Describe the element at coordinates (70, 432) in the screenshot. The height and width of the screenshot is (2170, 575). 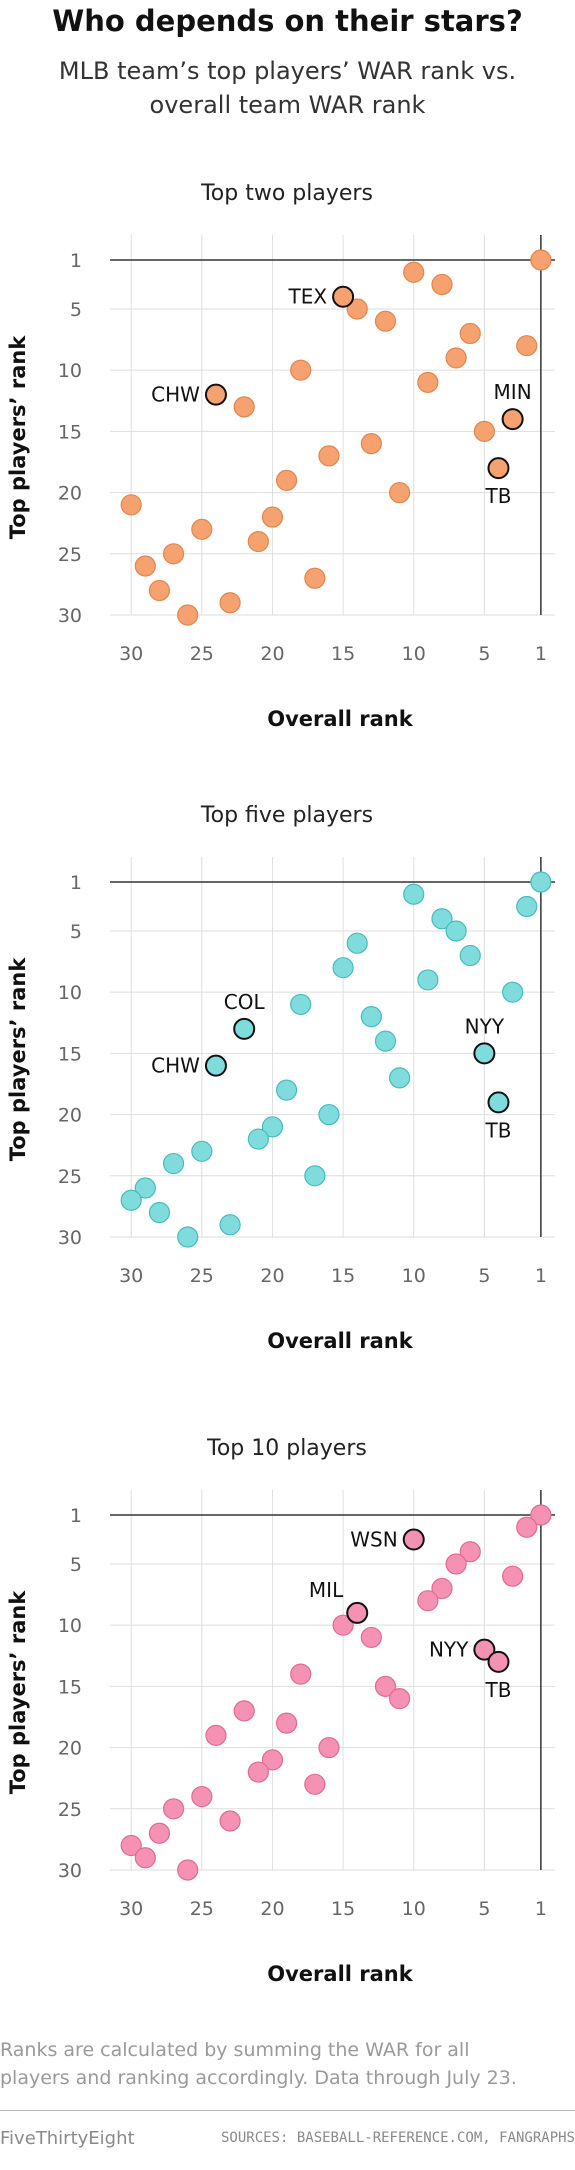
I see `chart-0-ytick-3: 15` at that location.